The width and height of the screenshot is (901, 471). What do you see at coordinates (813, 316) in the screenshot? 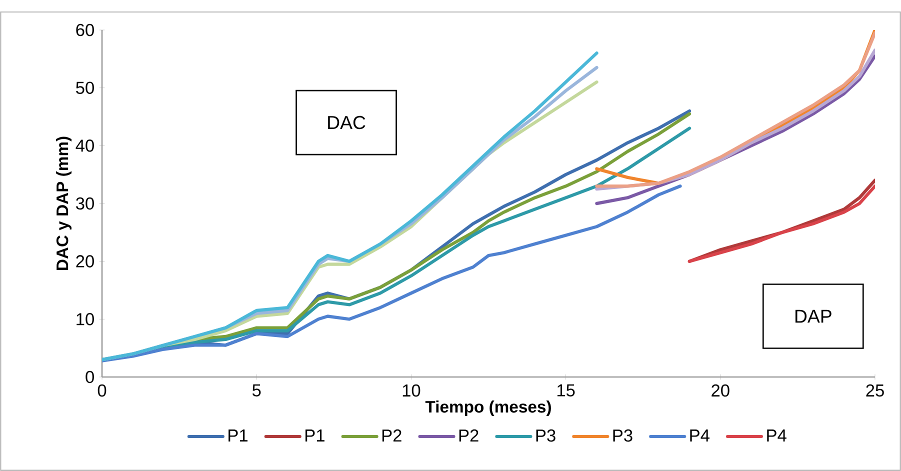
I see `annotation: DAP` at bounding box center [813, 316].